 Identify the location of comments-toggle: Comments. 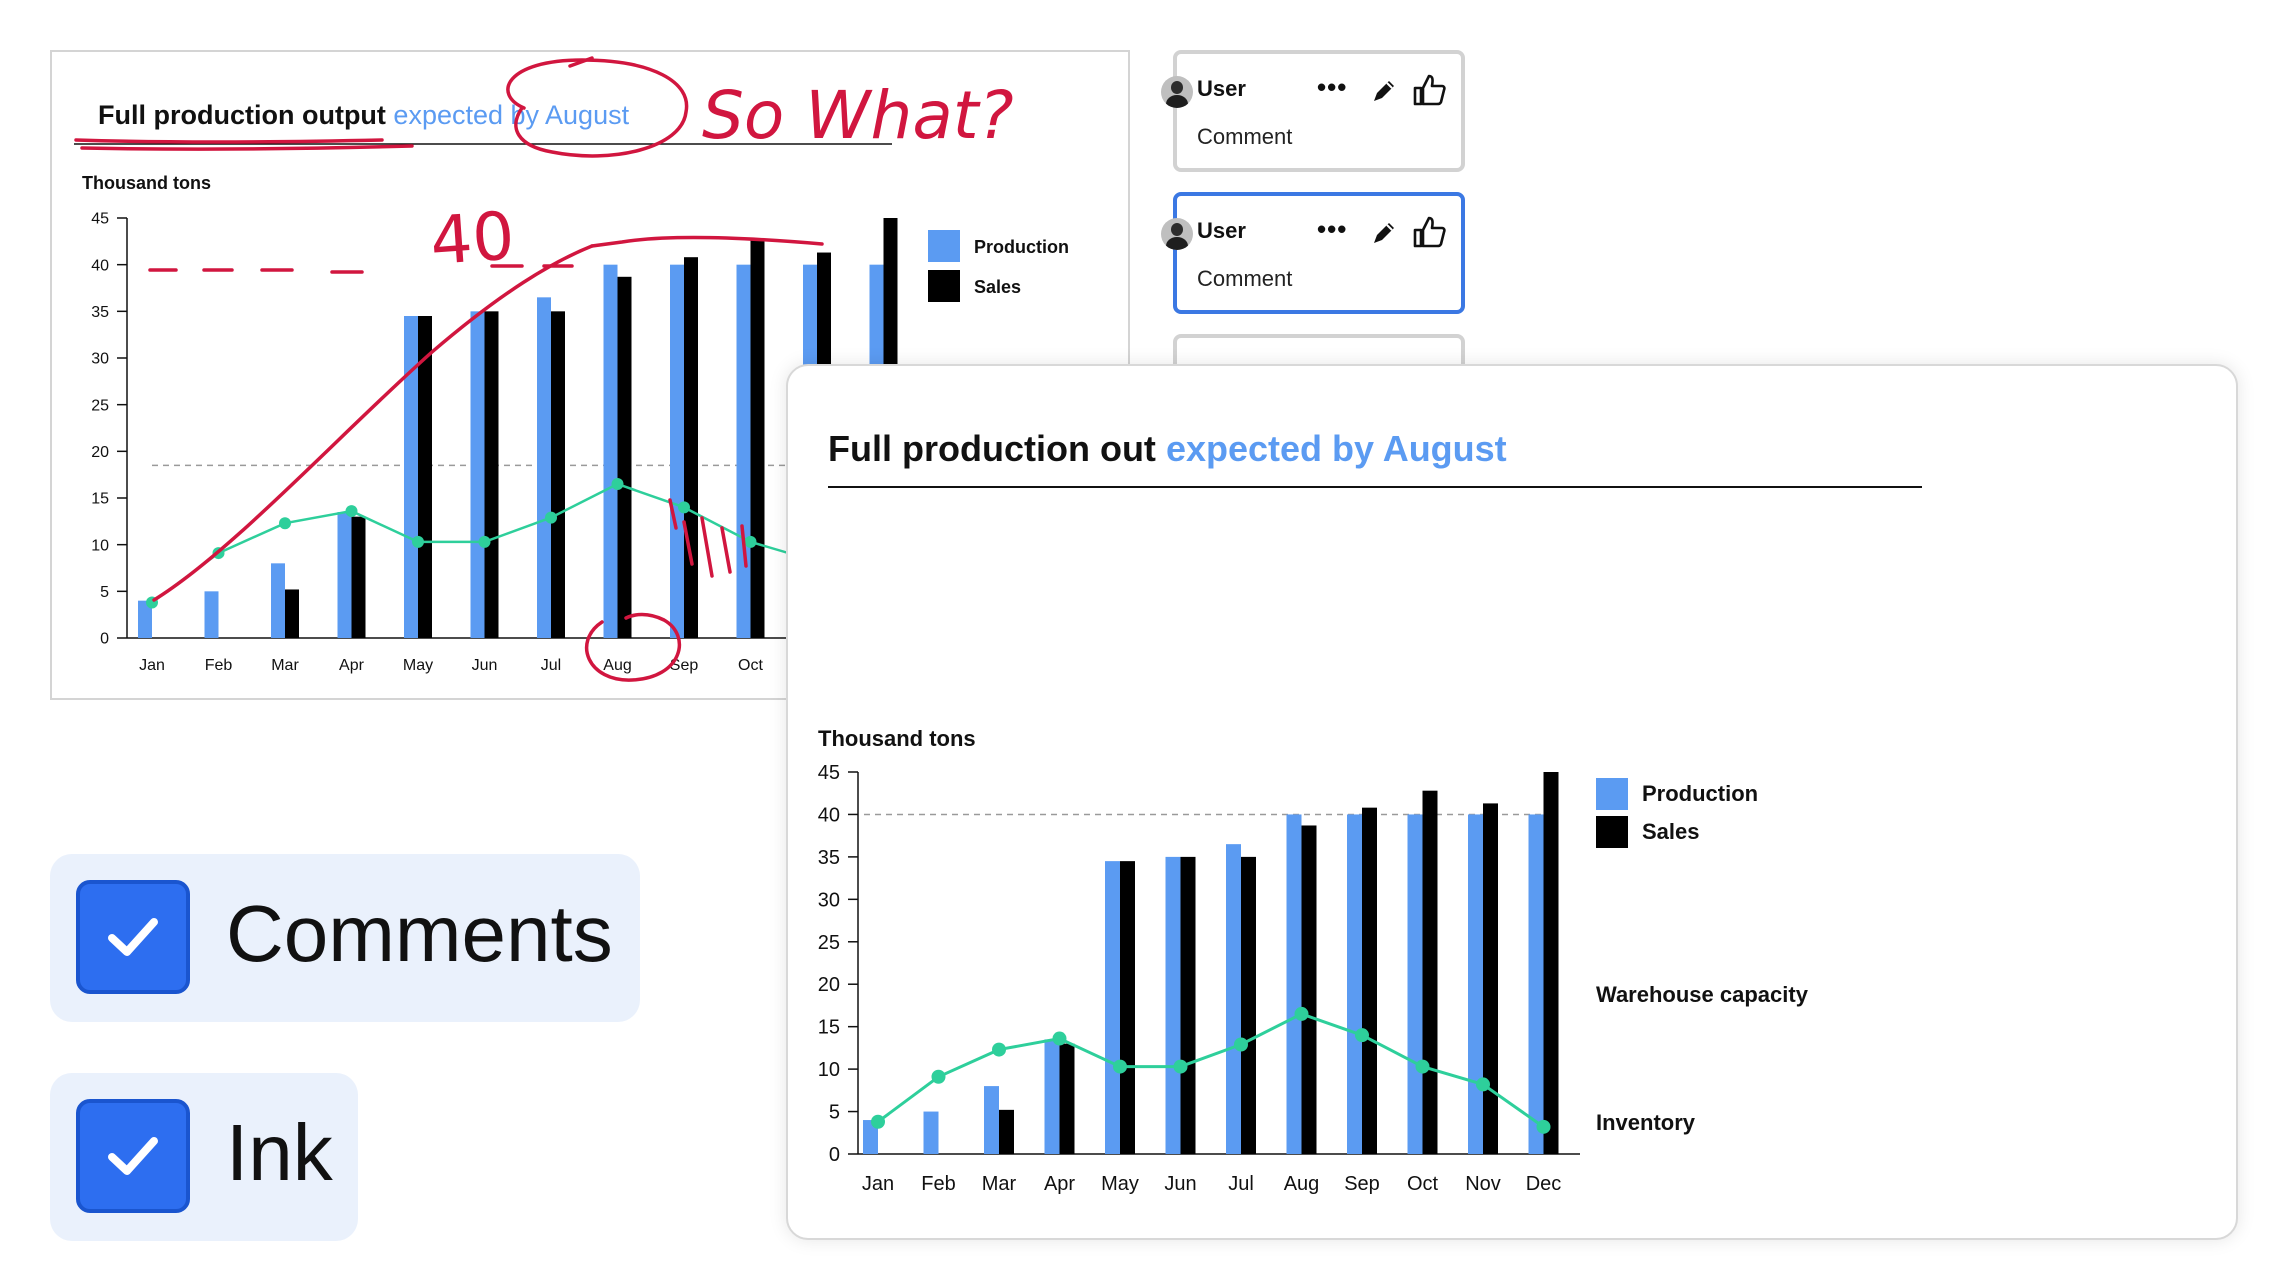
(345, 938).